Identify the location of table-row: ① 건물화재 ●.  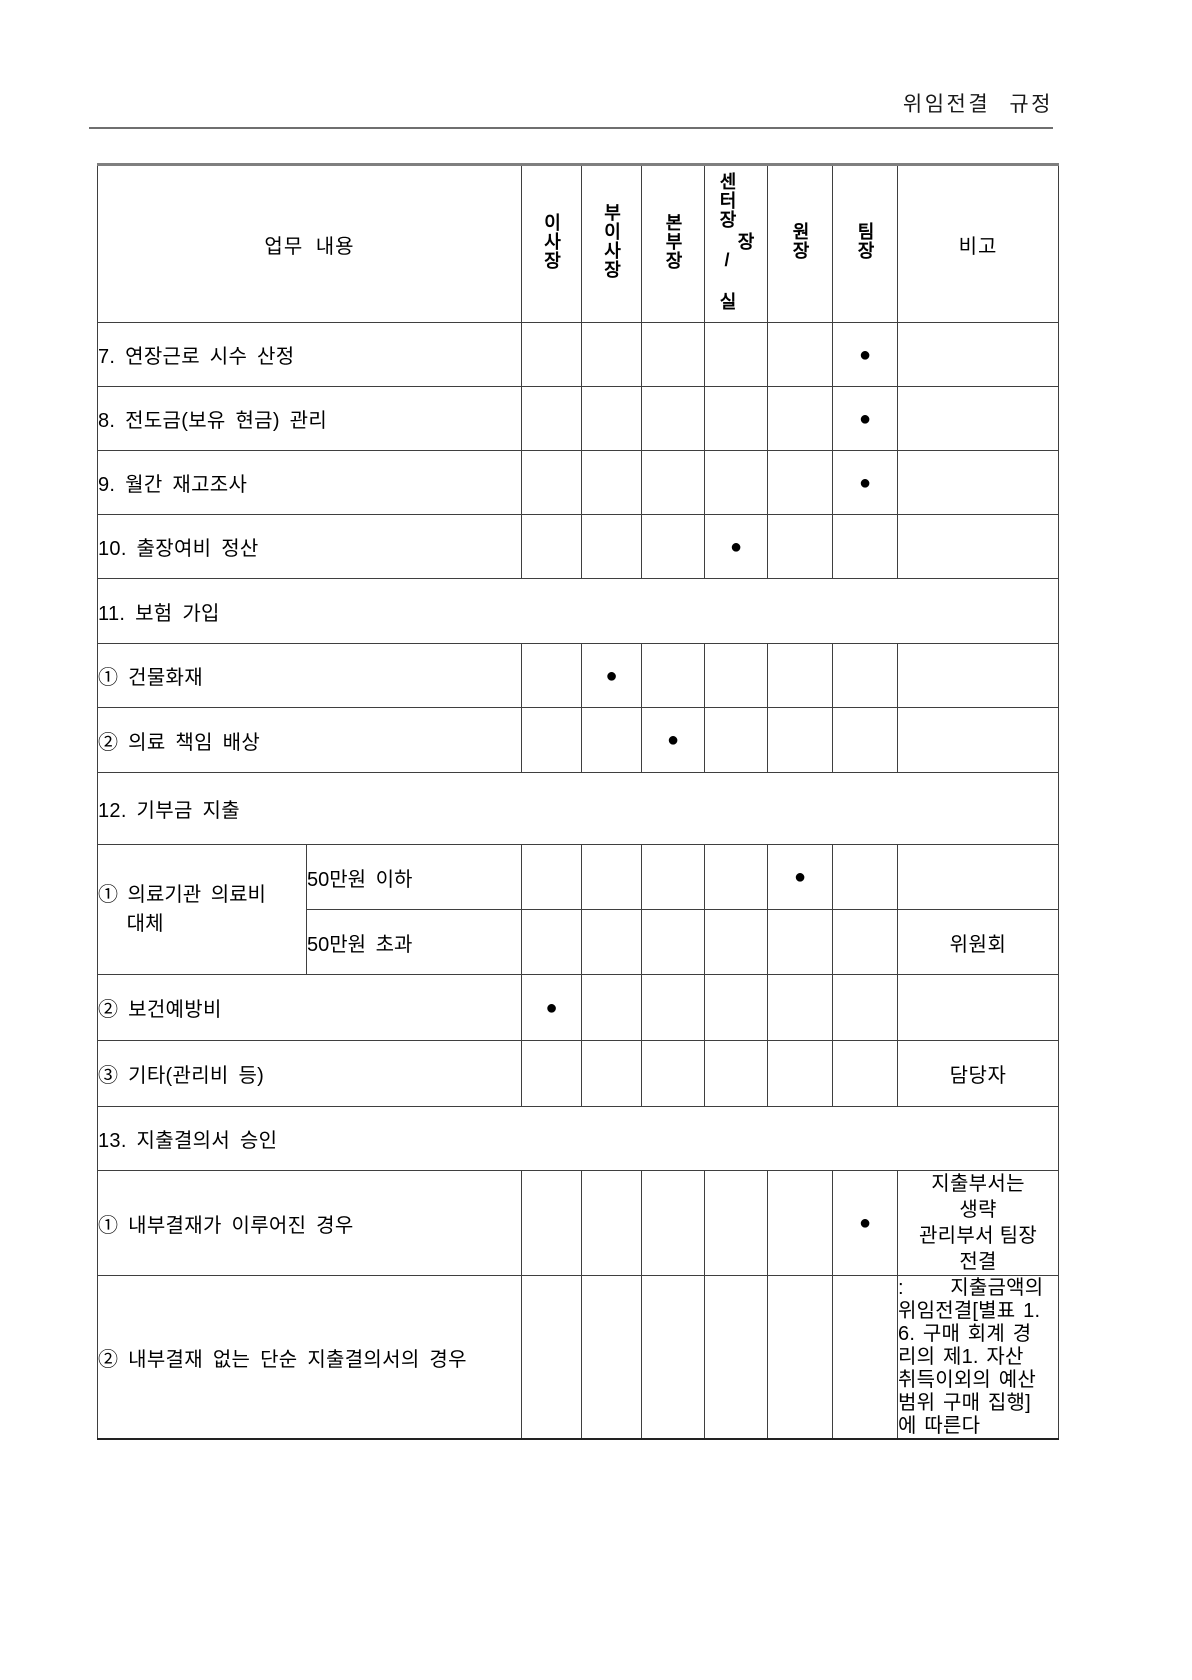
(578, 675).